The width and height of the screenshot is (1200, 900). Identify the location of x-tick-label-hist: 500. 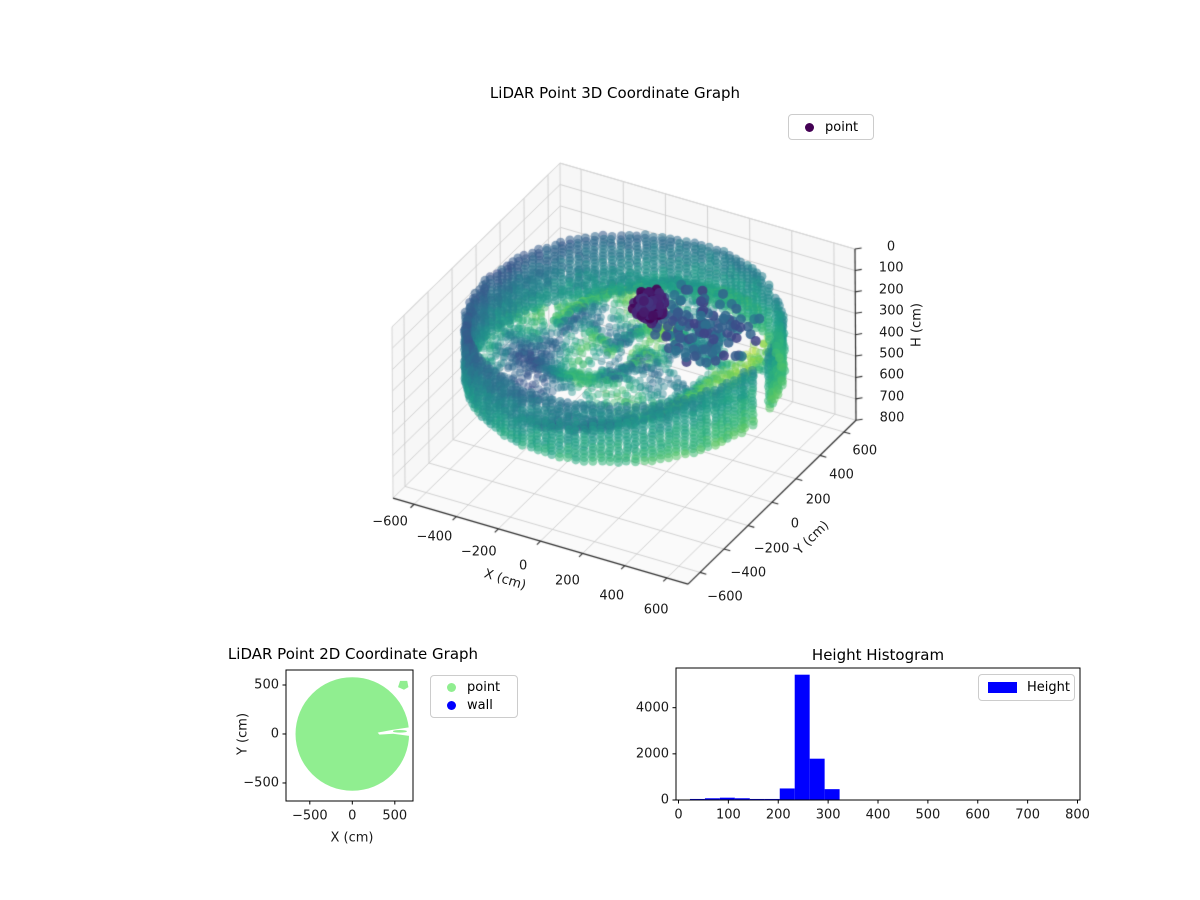
(928, 815).